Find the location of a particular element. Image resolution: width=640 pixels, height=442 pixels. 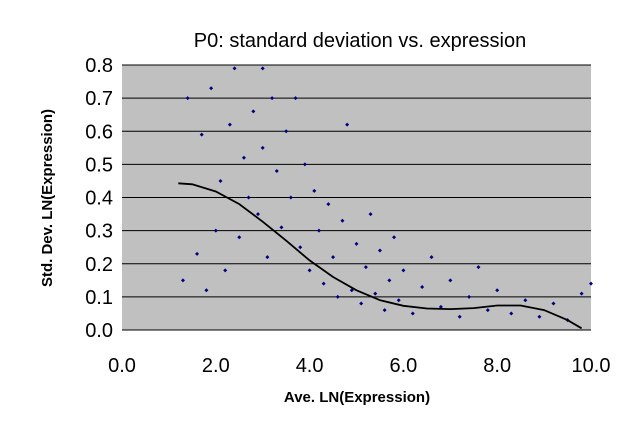

x-tick-label: 6.0 is located at coordinates (403, 366).